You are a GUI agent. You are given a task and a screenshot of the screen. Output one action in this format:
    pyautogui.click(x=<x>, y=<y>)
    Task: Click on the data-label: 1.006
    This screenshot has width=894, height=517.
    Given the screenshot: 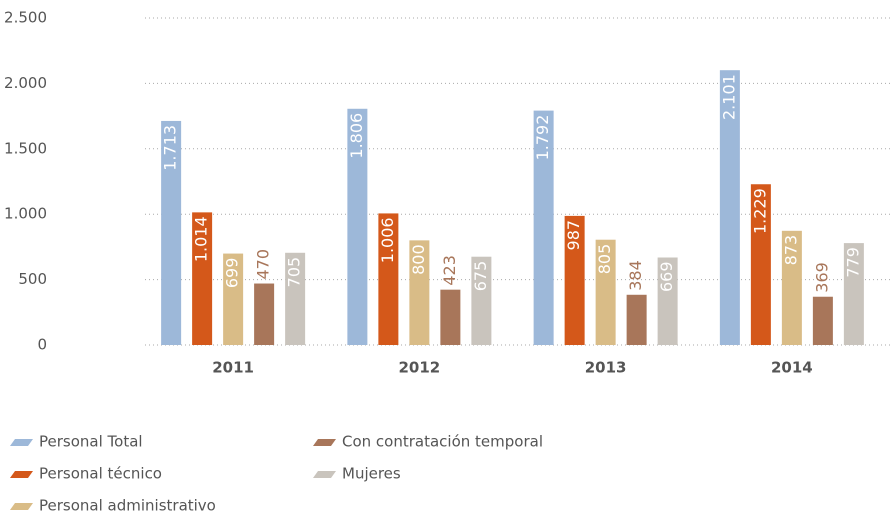 What is the action you would take?
    pyautogui.click(x=387, y=240)
    